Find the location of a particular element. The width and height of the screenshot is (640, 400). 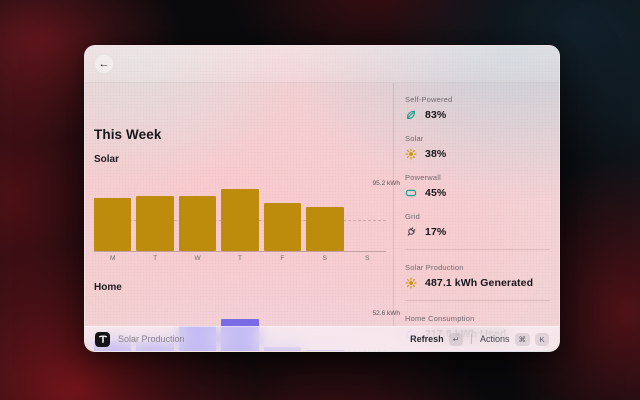

tesla-logo is located at coordinates (102, 339).